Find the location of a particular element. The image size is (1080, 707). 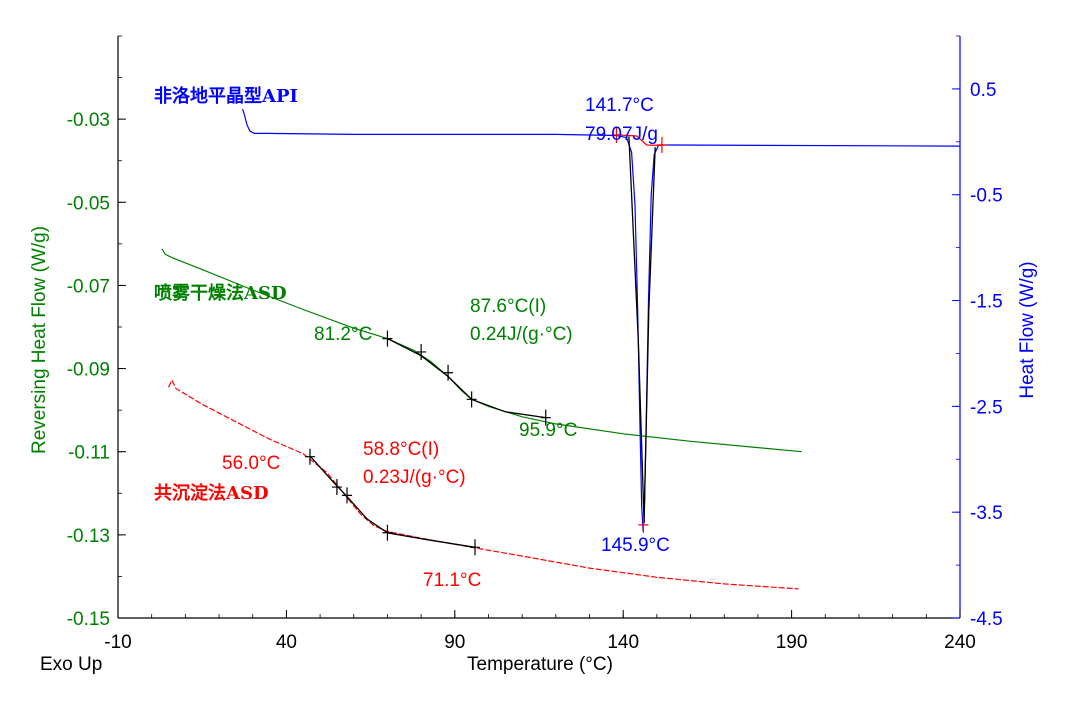

y-left-tick-label-0: -0.03 is located at coordinates (88, 120).